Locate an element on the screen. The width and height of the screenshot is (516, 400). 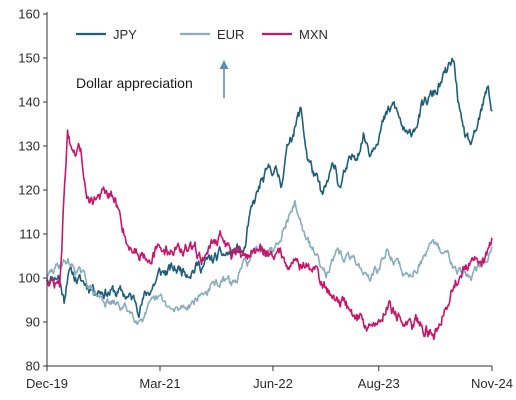
legend-label: JPY is located at coordinates (125, 34).